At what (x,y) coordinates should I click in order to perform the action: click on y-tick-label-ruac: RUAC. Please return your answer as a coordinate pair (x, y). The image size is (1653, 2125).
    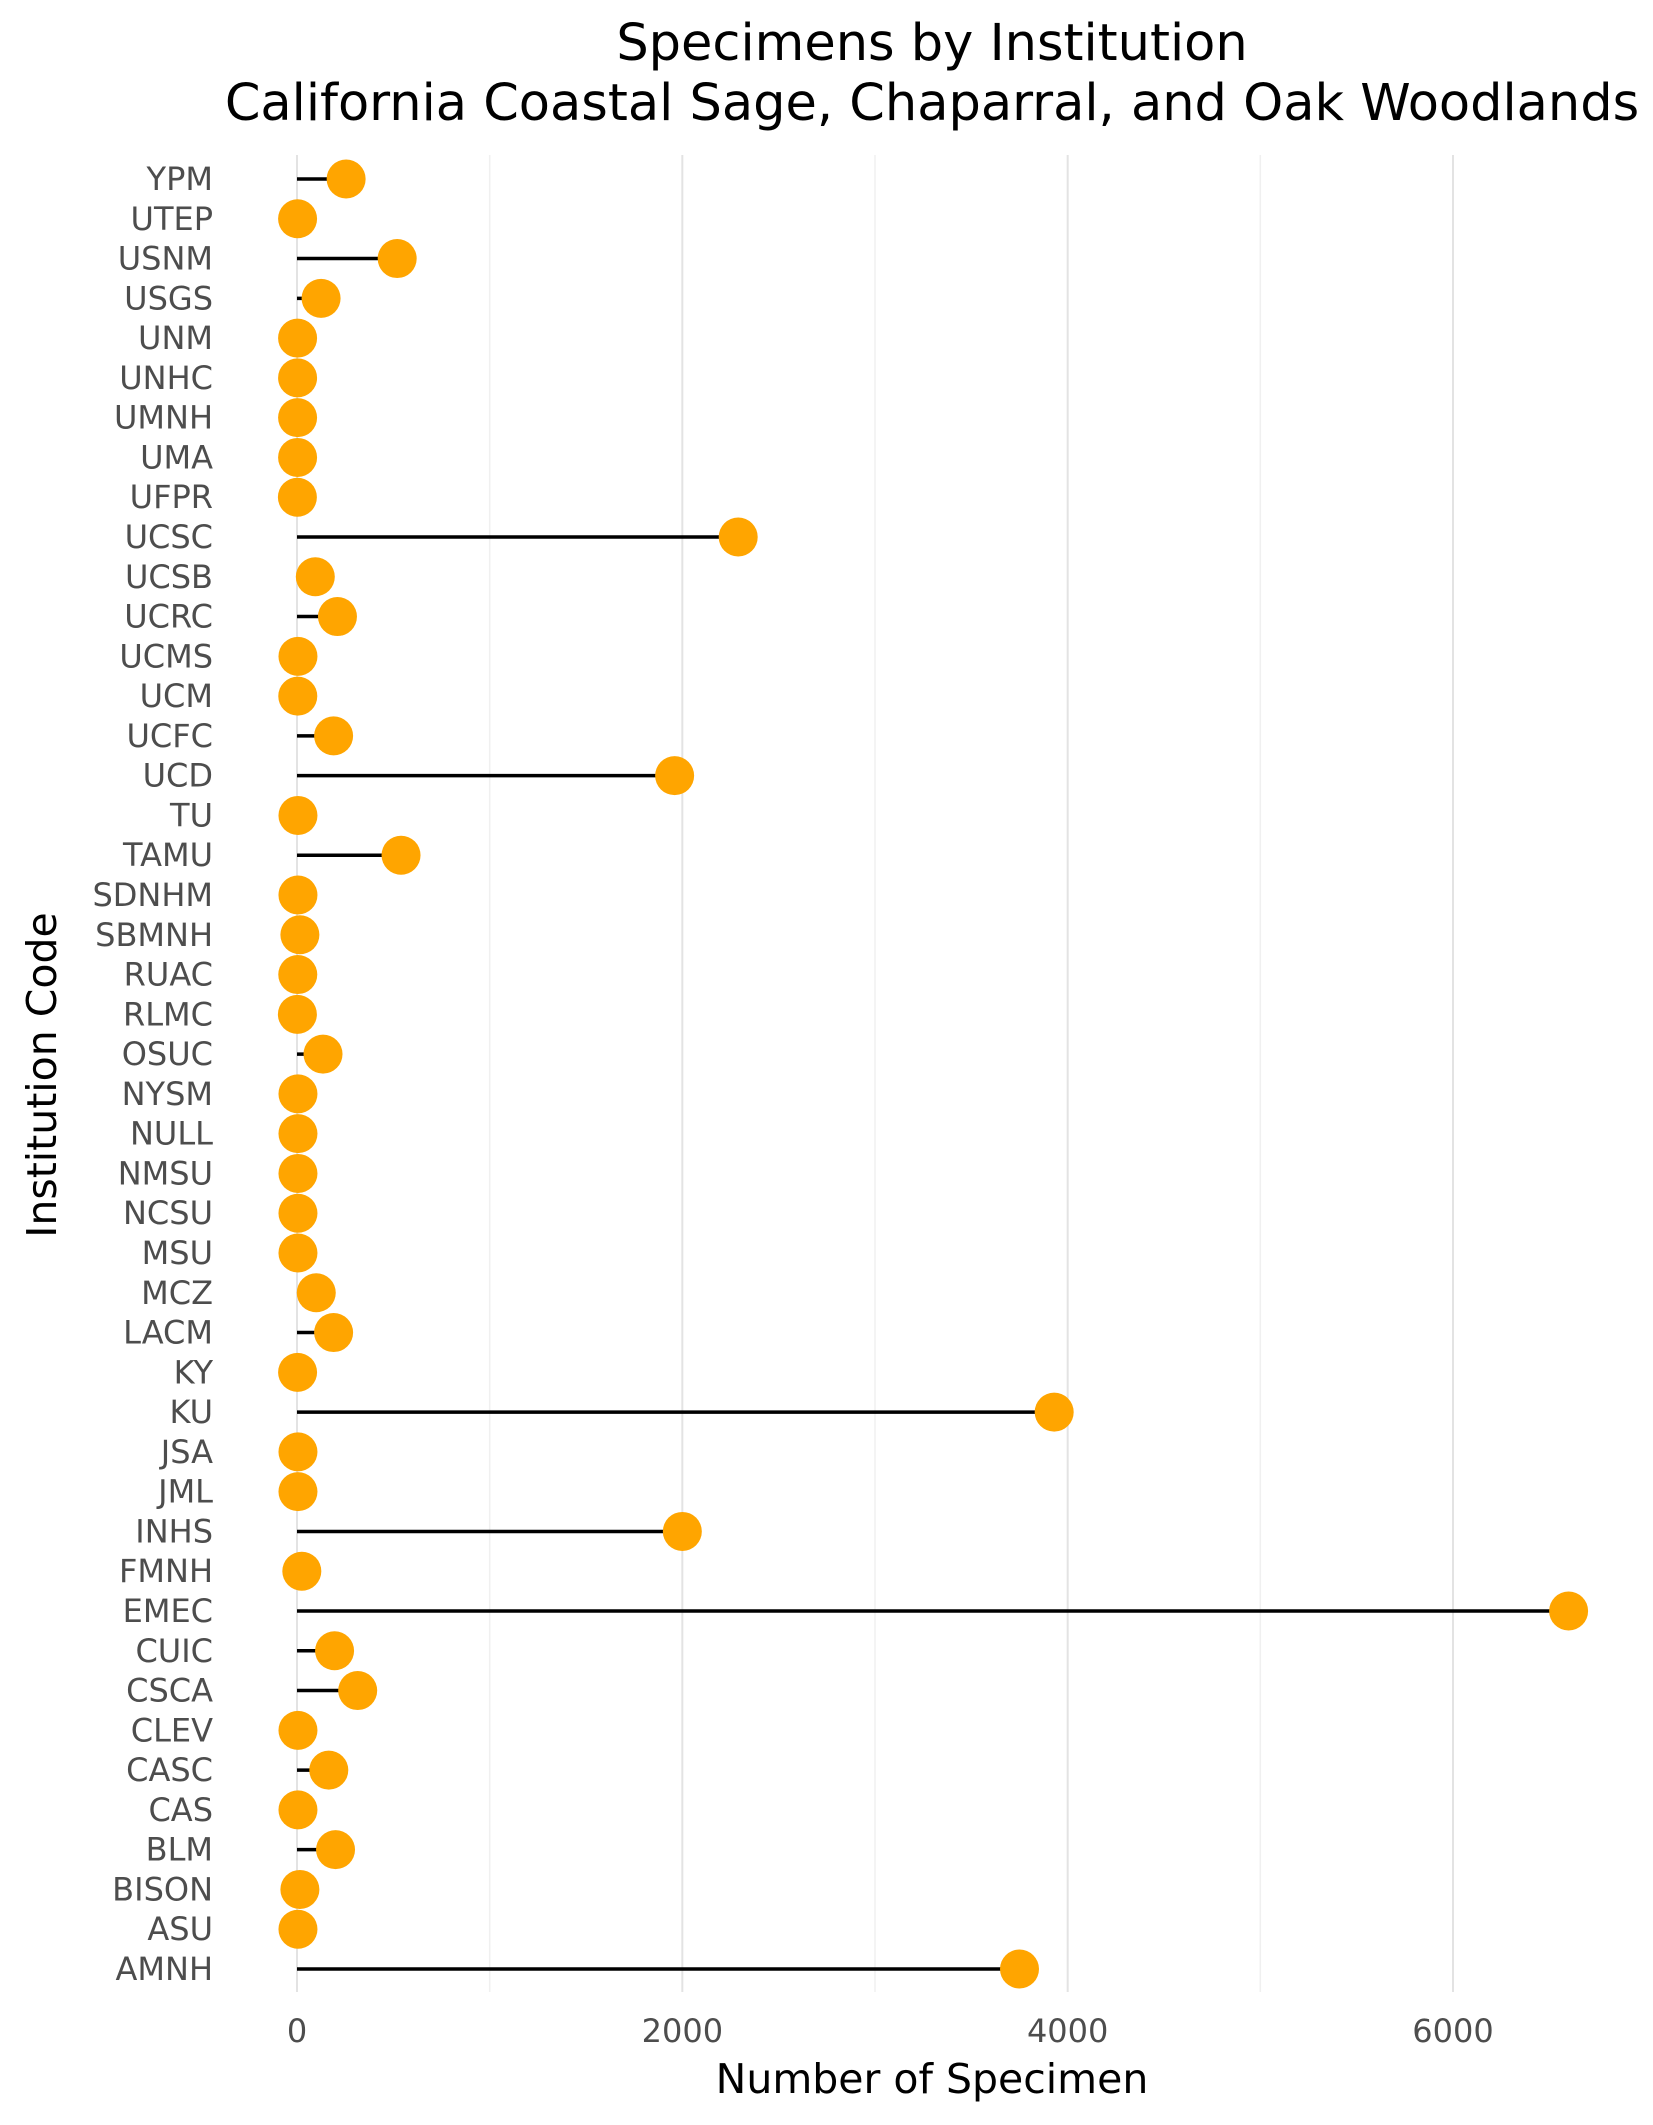
    Looking at the image, I should click on (168, 975).